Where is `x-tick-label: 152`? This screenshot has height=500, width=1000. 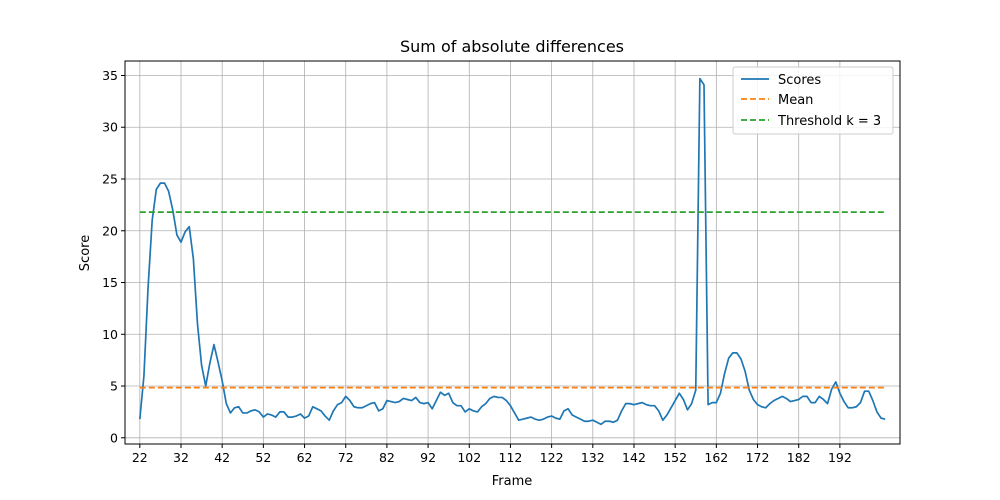 x-tick-label: 152 is located at coordinates (675, 457).